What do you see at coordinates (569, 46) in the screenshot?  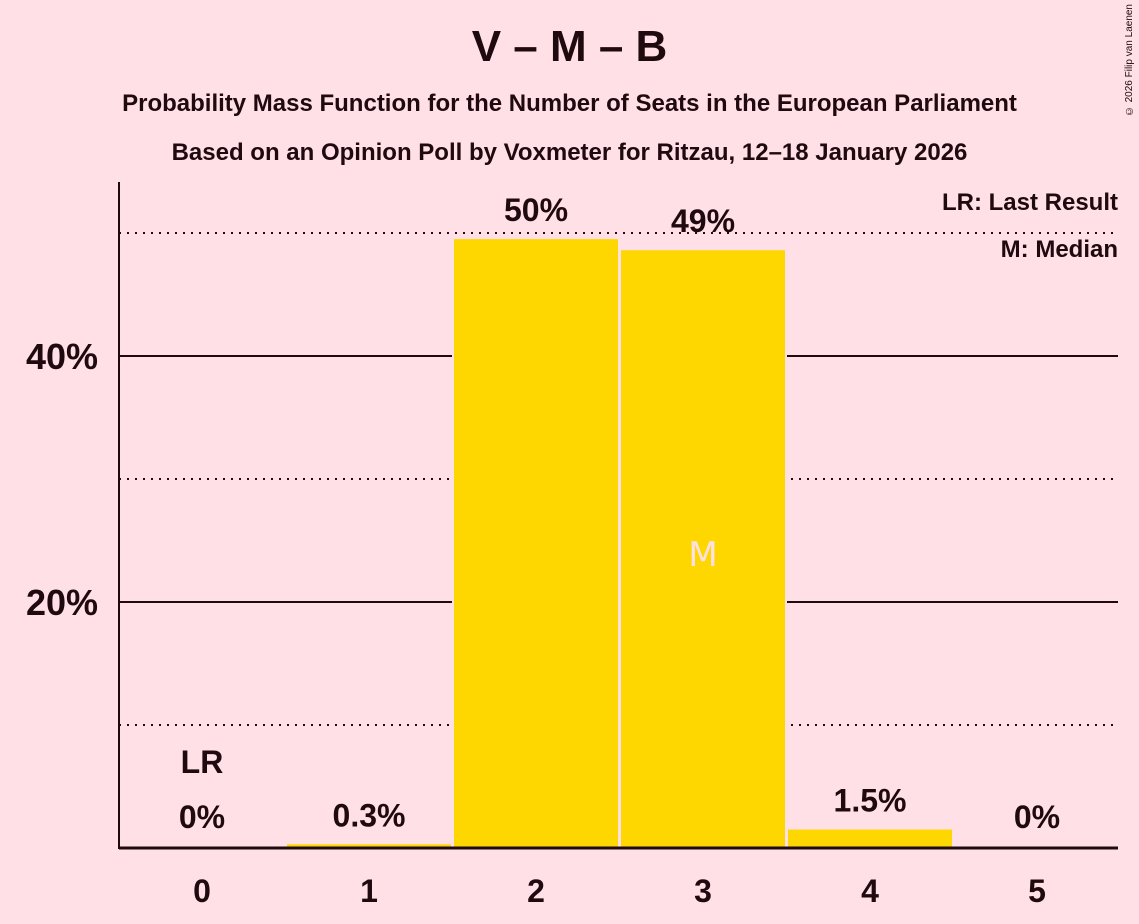 I see `chart-title: V – M – B` at bounding box center [569, 46].